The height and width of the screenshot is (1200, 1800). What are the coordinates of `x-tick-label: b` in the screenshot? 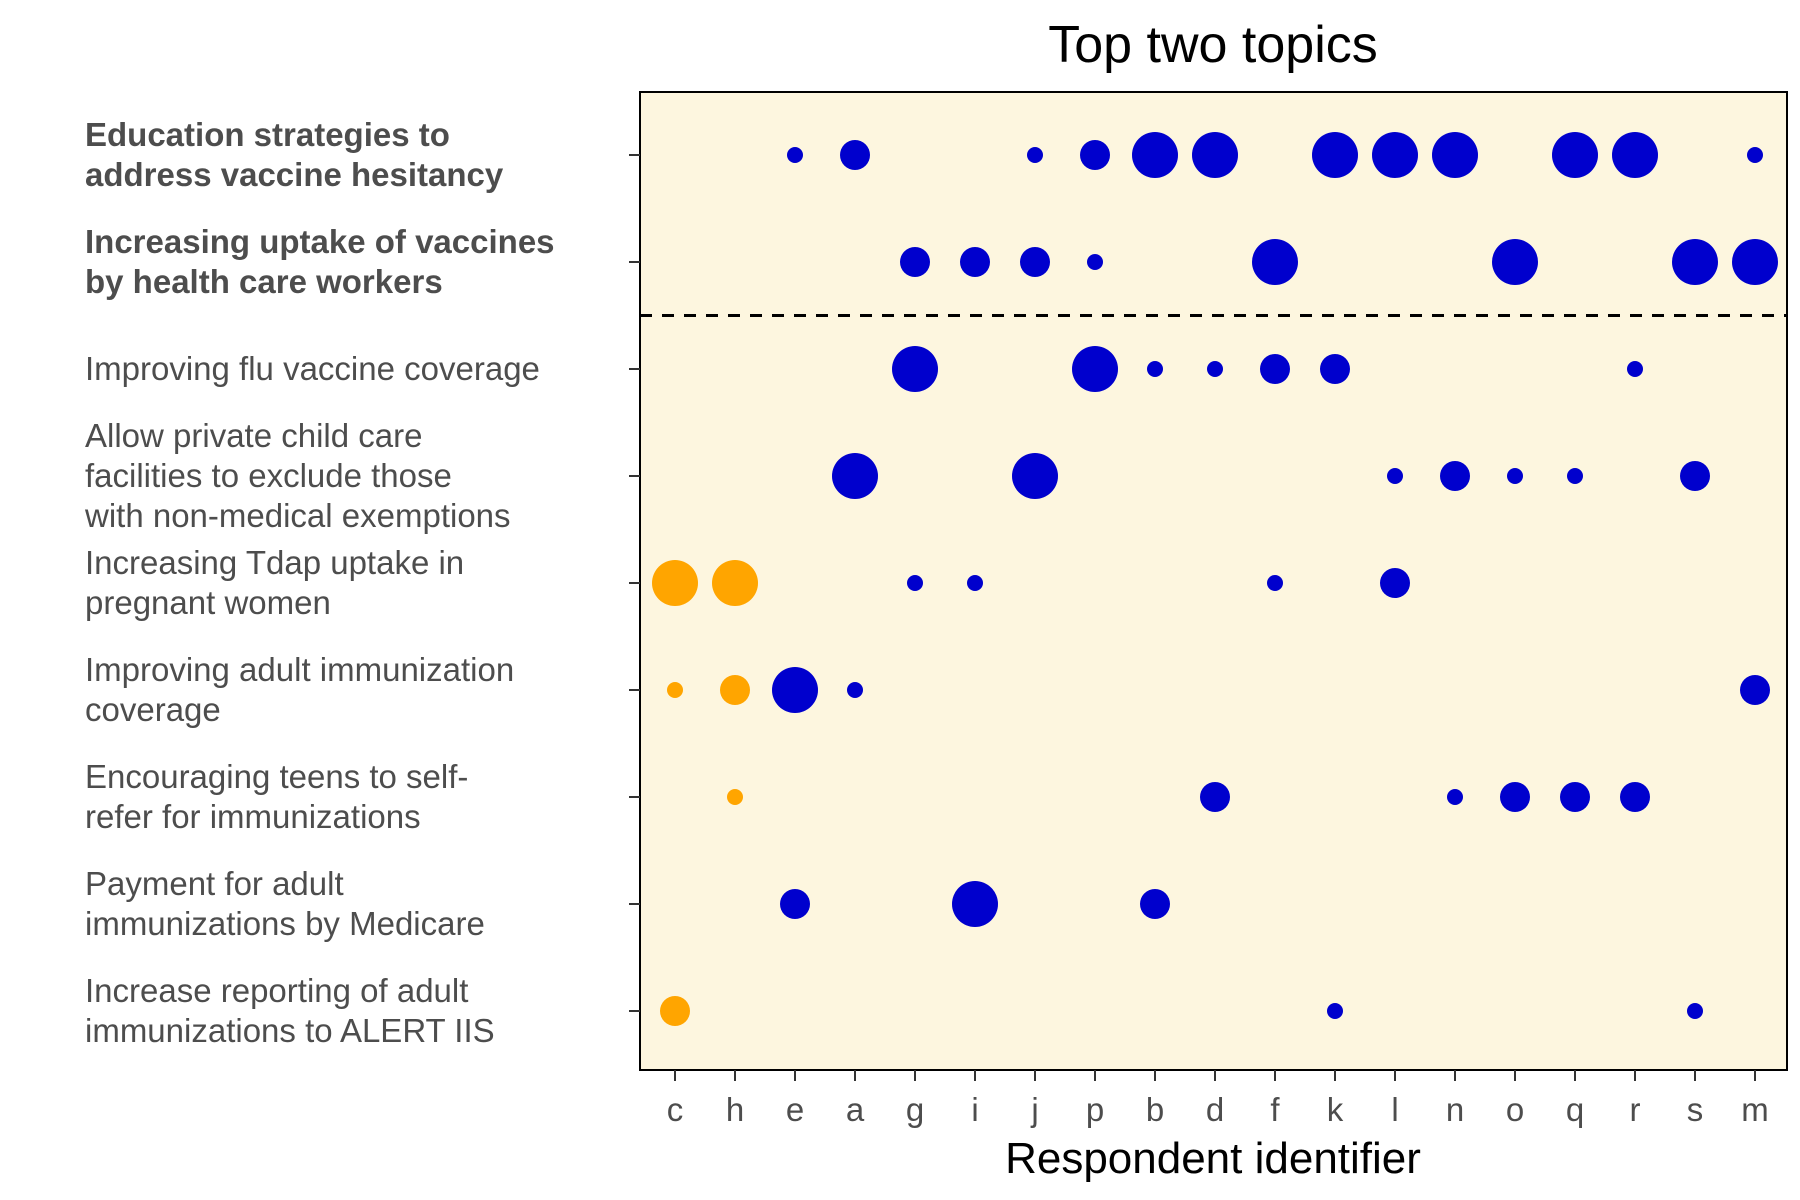 It's located at (1155, 1109).